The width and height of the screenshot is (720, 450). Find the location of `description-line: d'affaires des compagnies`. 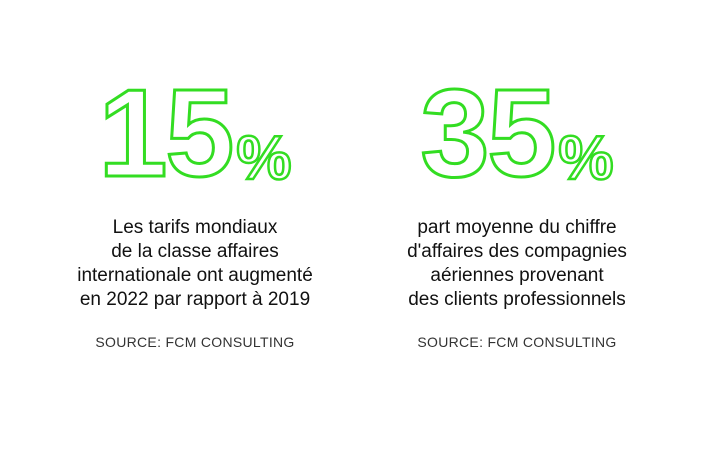

description-line: d'affaires des compagnies is located at coordinates (517, 251).